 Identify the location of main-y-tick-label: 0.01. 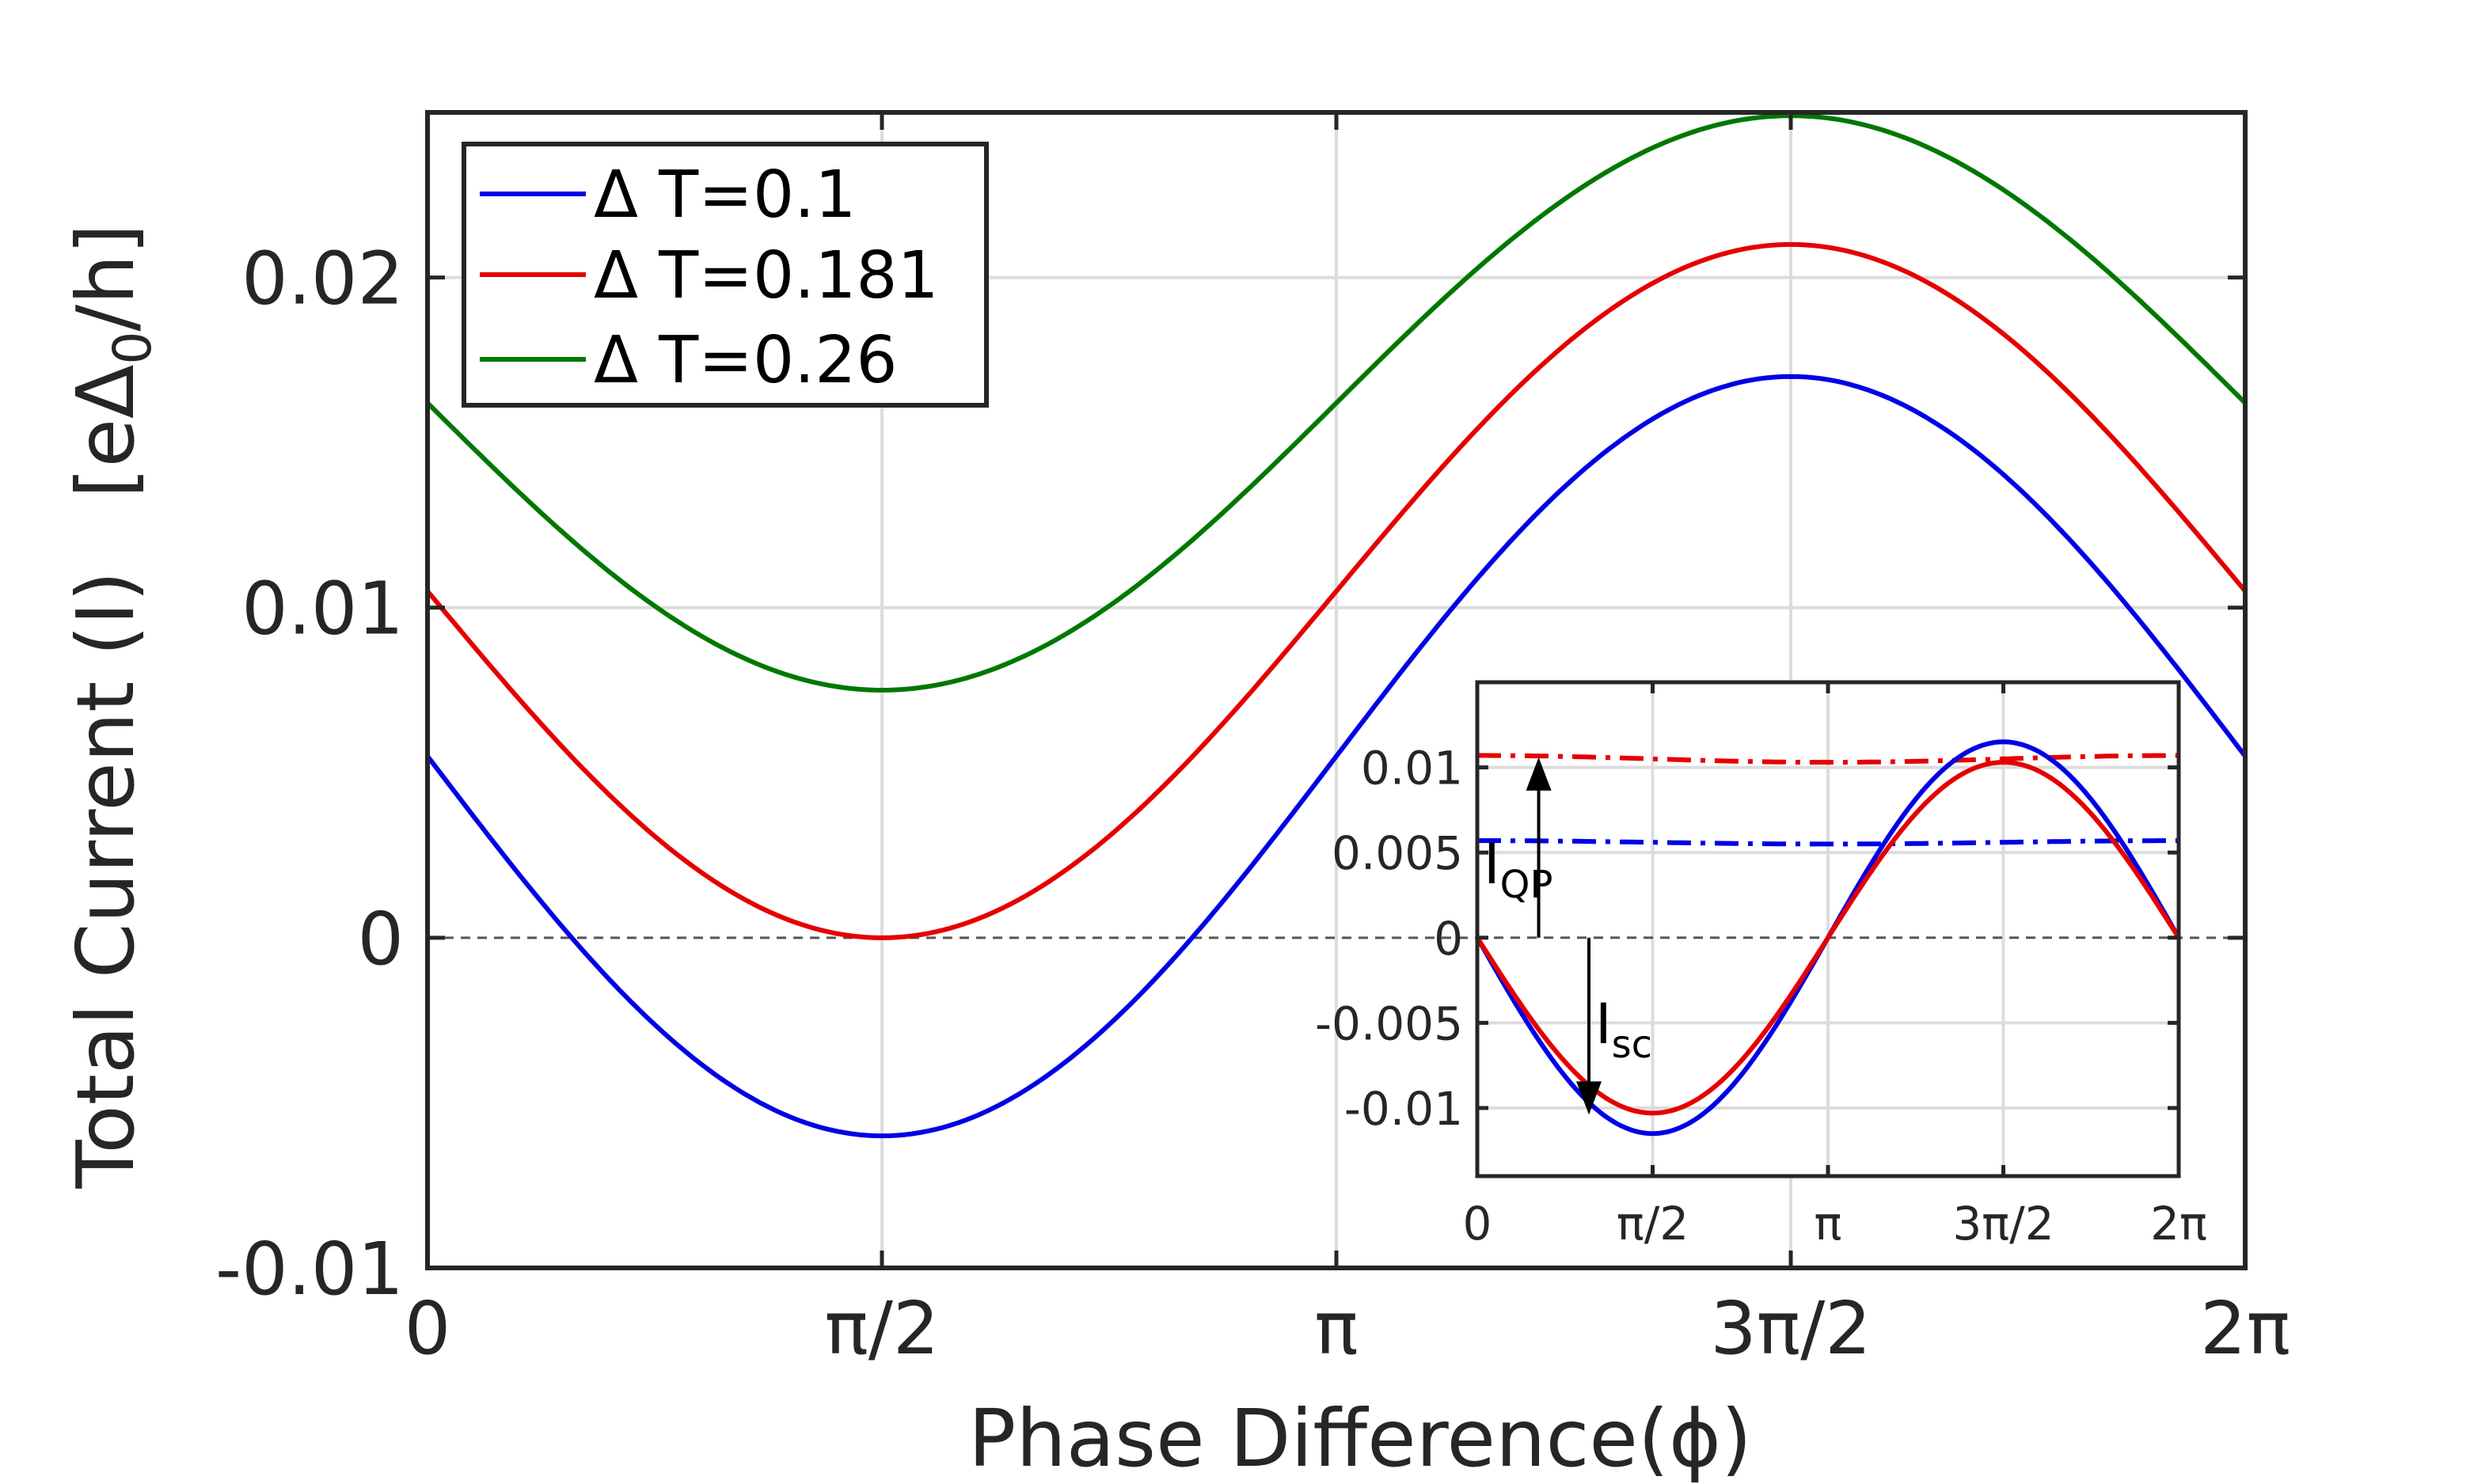
(322, 609).